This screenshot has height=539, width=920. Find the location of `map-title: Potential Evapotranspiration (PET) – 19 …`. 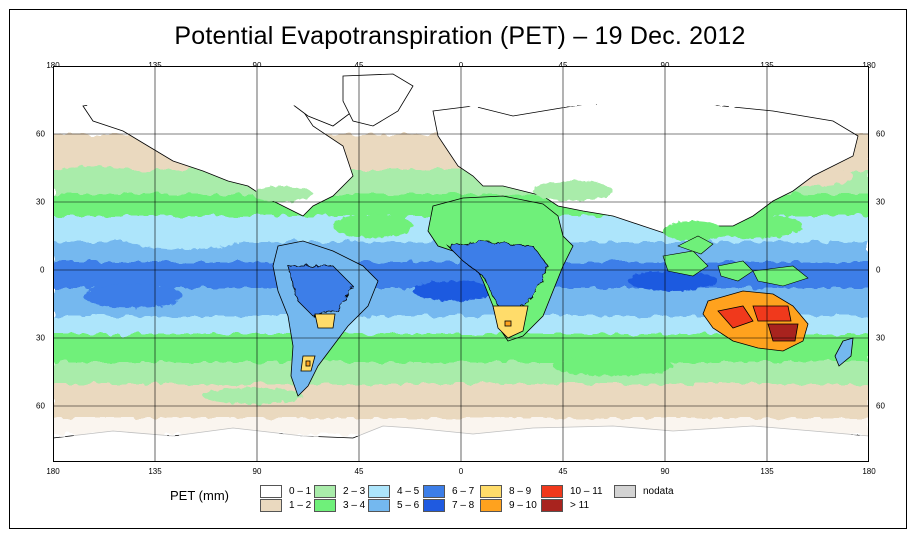

map-title: Potential Evapotranspiration (PET) – 19 … is located at coordinates (460, 36).